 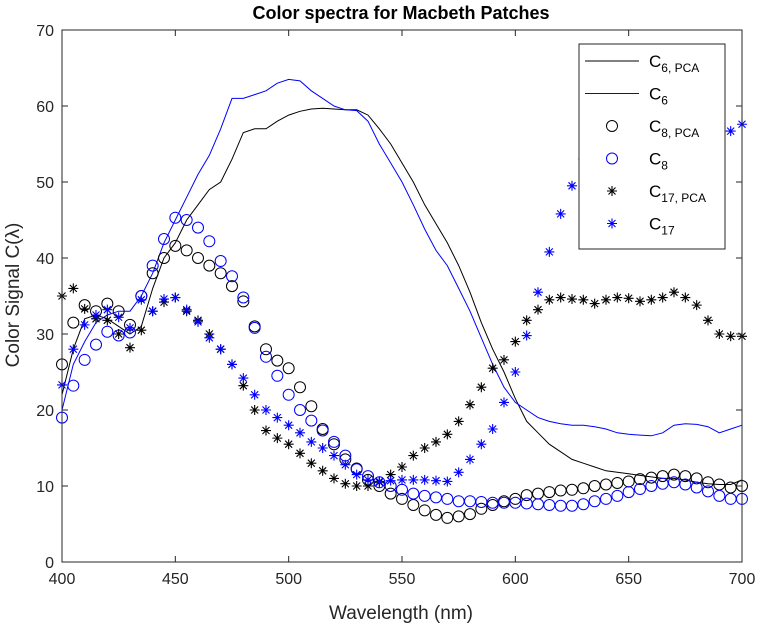 What do you see at coordinates (45, 487) in the screenshot?
I see `y-tick-label: 10` at bounding box center [45, 487].